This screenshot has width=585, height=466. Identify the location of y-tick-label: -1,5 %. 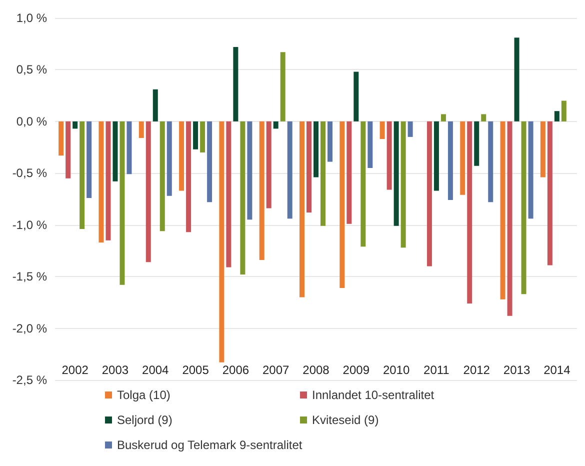
(30, 277).